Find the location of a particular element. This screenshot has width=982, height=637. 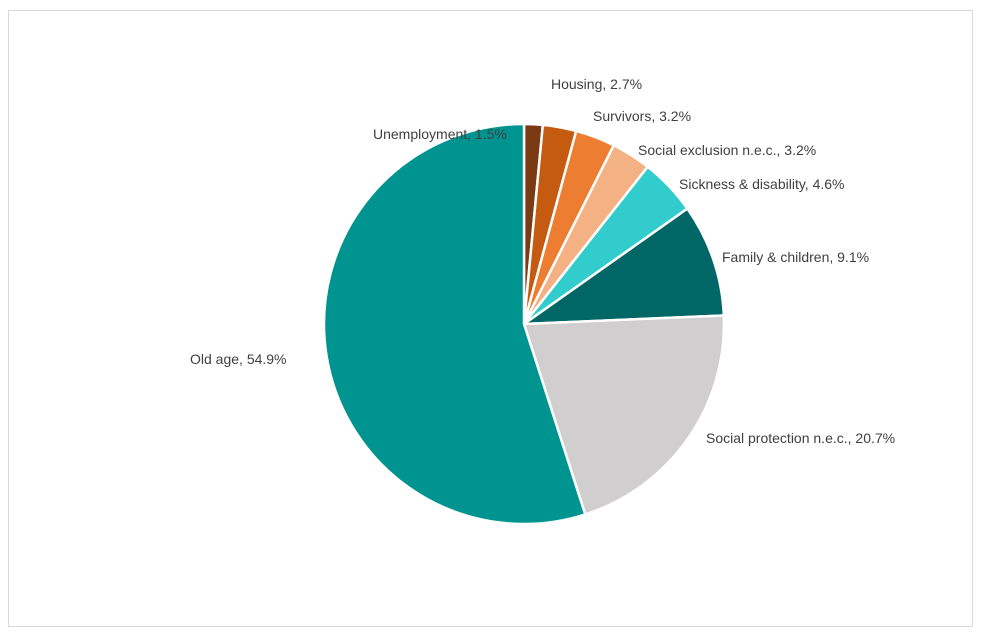

label-social-exclusion: Social exclusion n.e.c., 3.2% is located at coordinates (727, 150).